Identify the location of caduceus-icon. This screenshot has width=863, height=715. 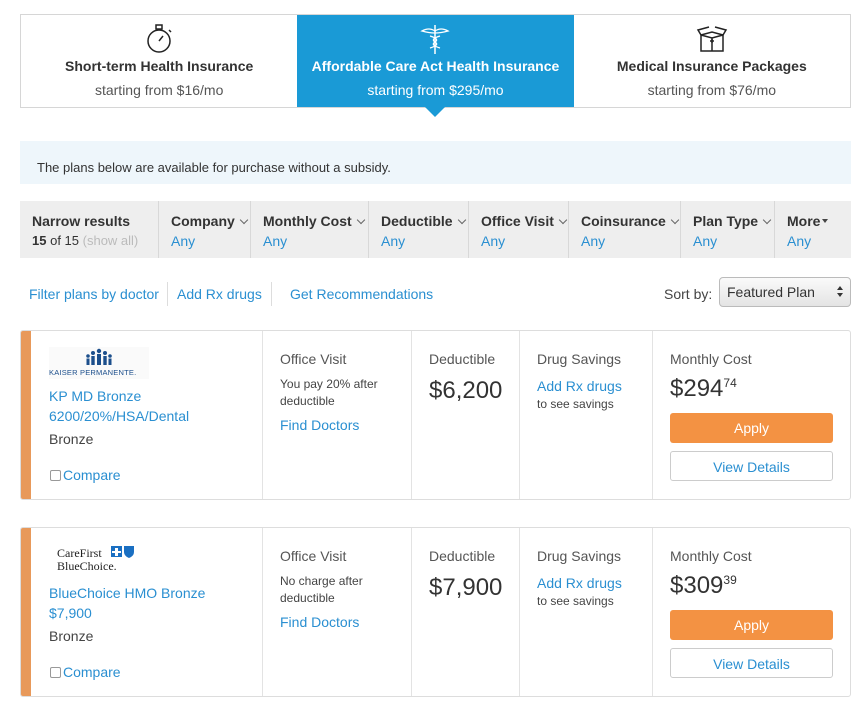
(435, 39).